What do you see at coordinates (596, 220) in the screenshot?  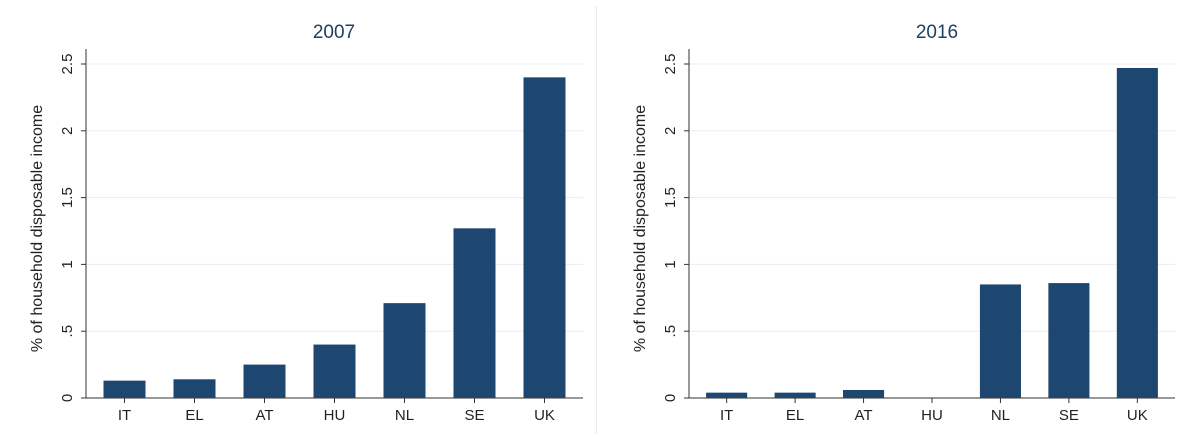 I see `panel-divider` at bounding box center [596, 220].